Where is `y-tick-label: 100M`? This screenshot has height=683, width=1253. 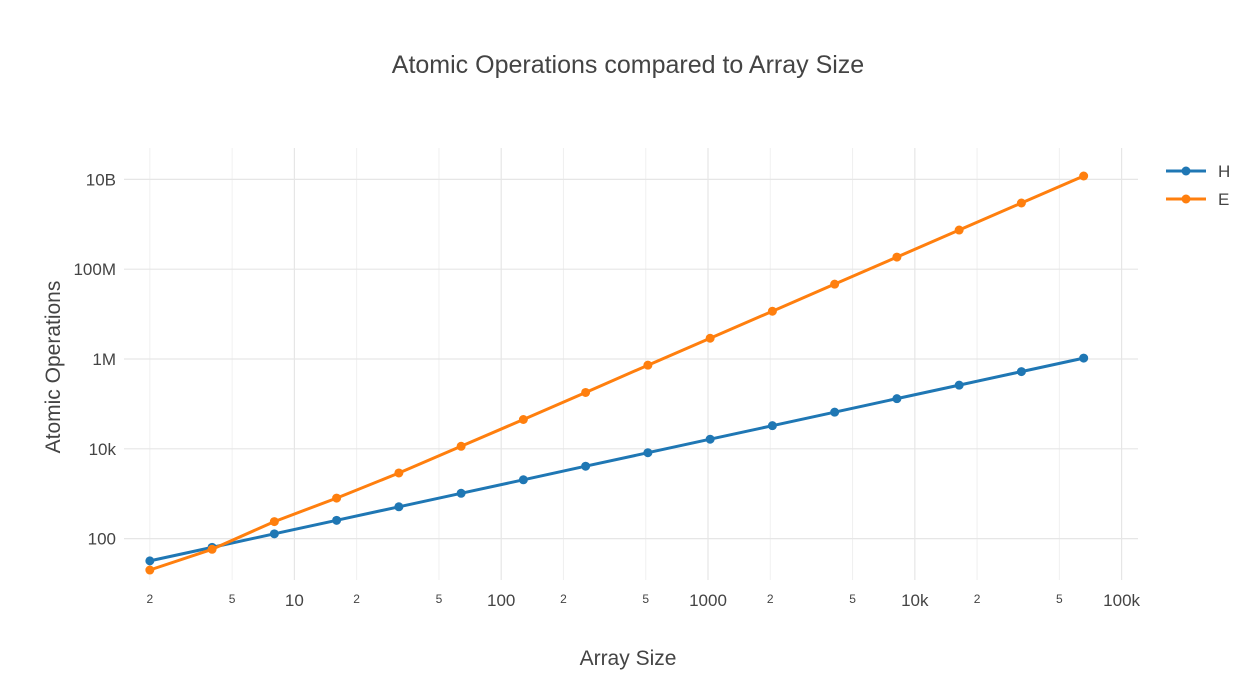 y-tick-label: 100M is located at coordinates (94, 269).